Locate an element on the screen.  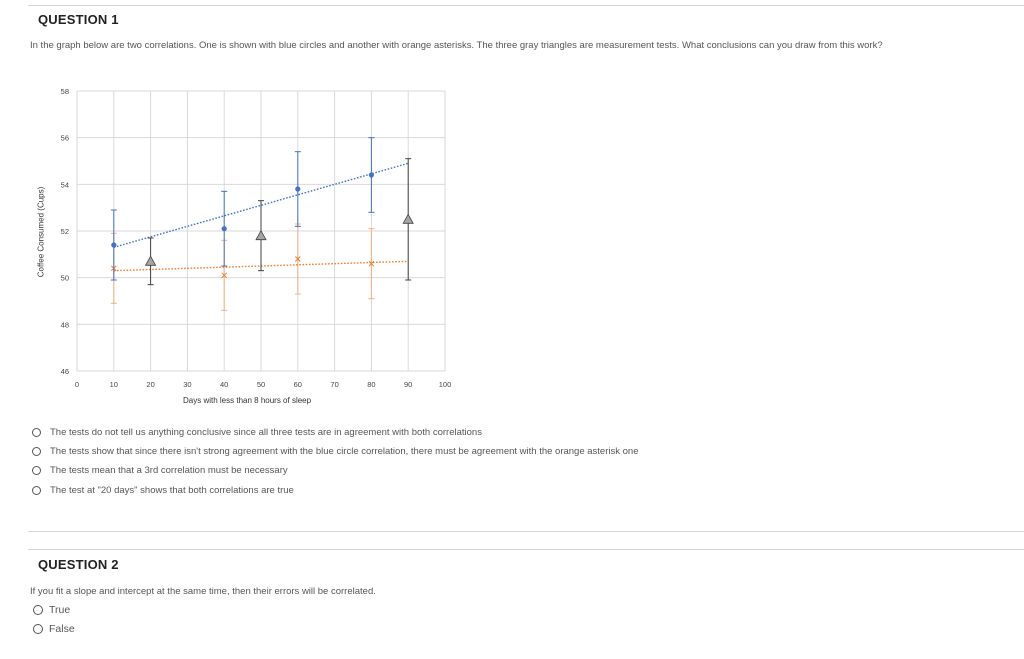
y-tick-label: 58 is located at coordinates (65, 91).